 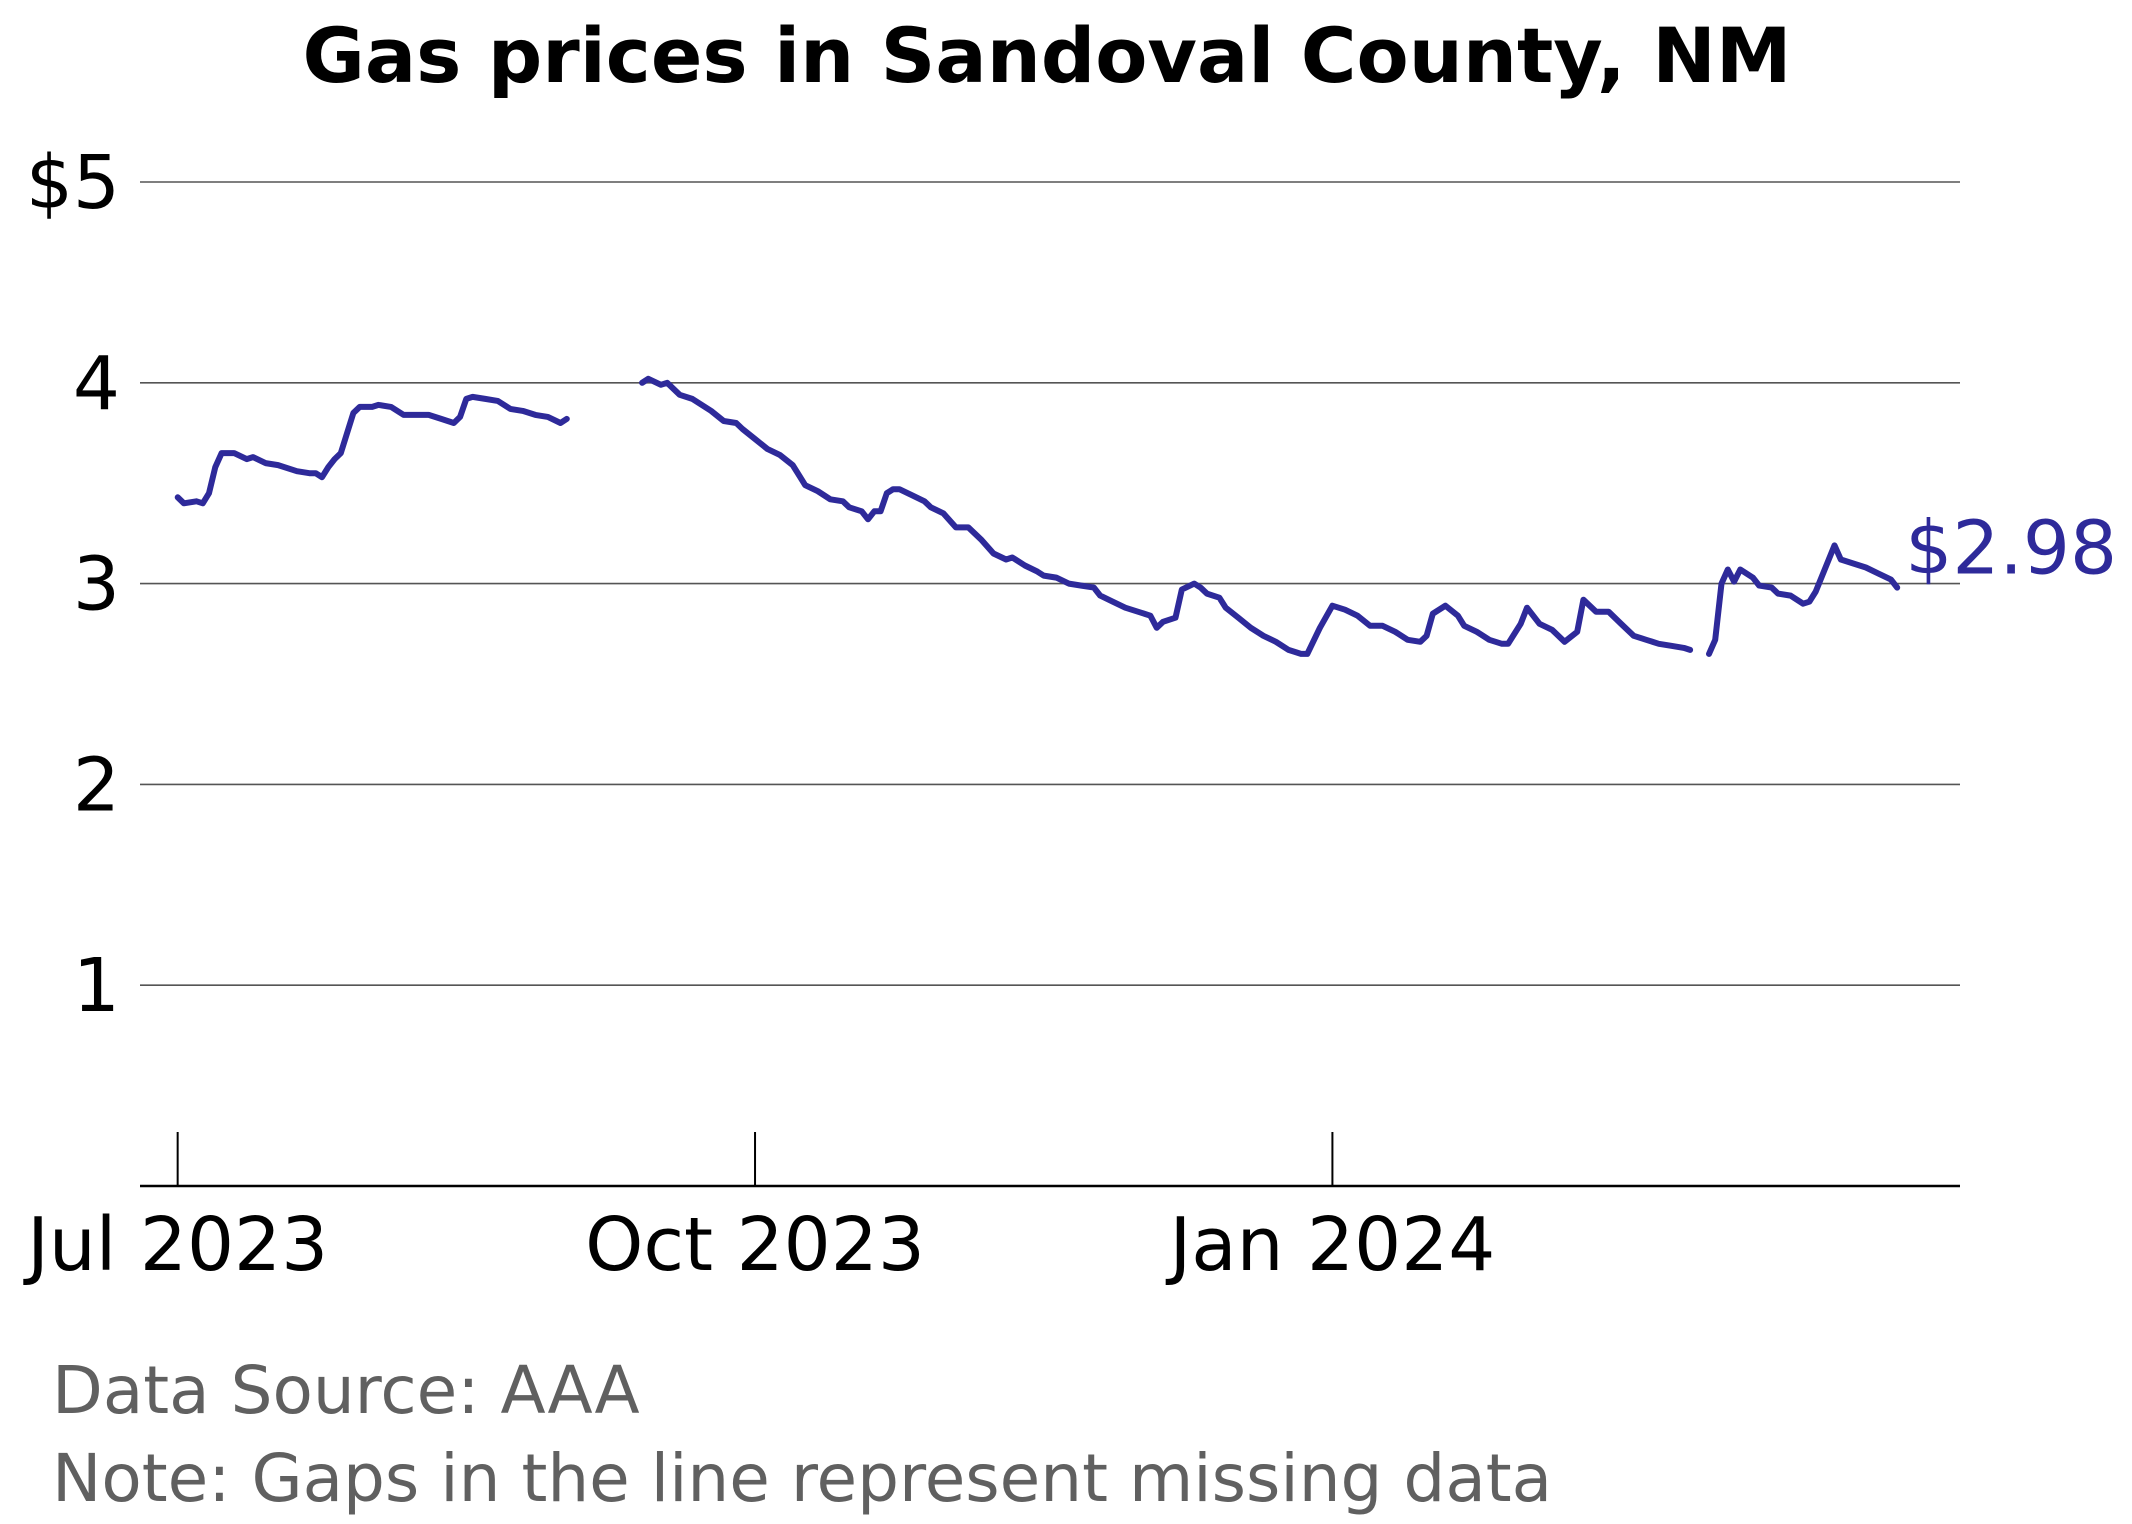 What do you see at coordinates (991, 1210) in the screenshot?
I see `x-axis: Jul 2023 Oct 2023 Jan 2024` at bounding box center [991, 1210].